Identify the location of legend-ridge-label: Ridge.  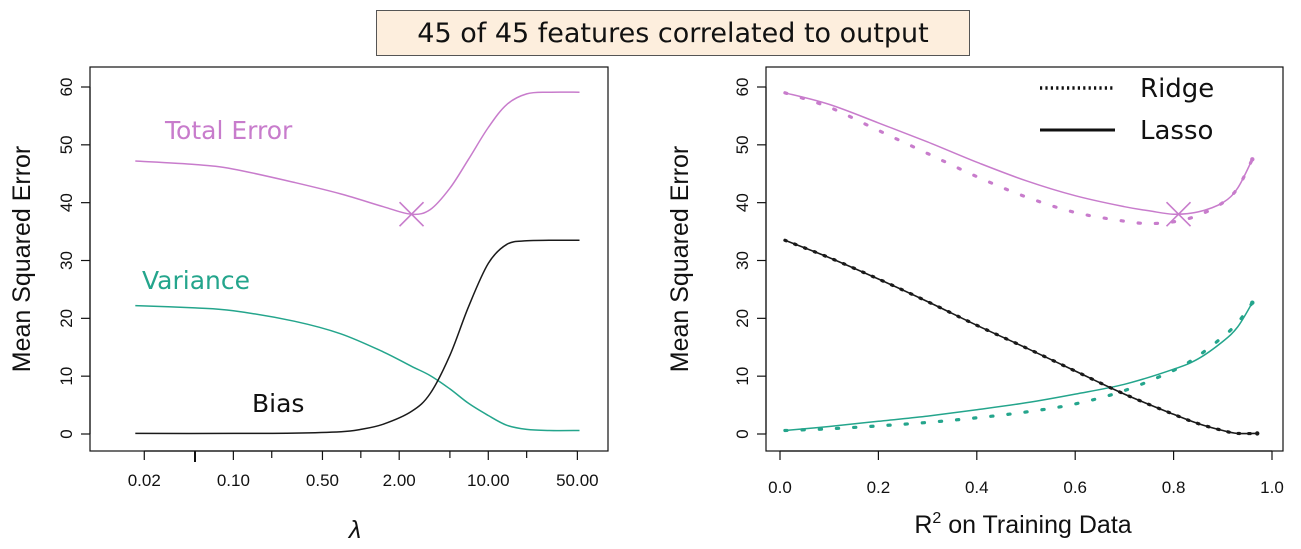
(1177, 89).